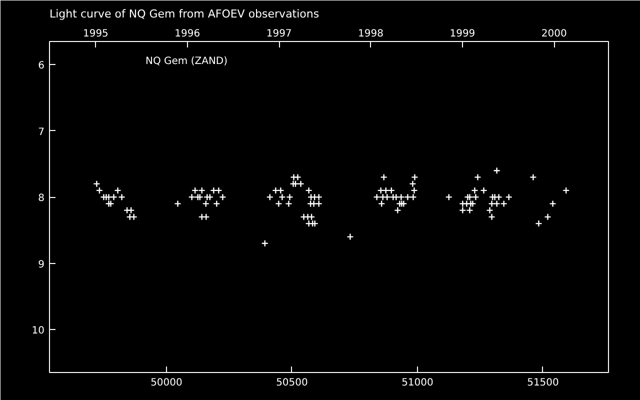 The height and width of the screenshot is (400, 640). Describe the element at coordinates (41, 198) in the screenshot. I see `y-tick-label: 8` at that location.